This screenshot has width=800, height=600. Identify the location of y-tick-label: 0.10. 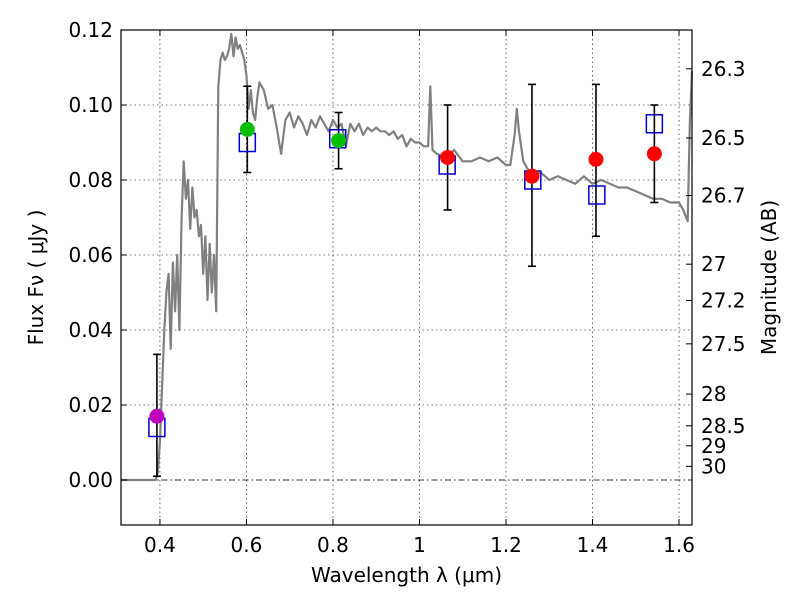
(90, 105).